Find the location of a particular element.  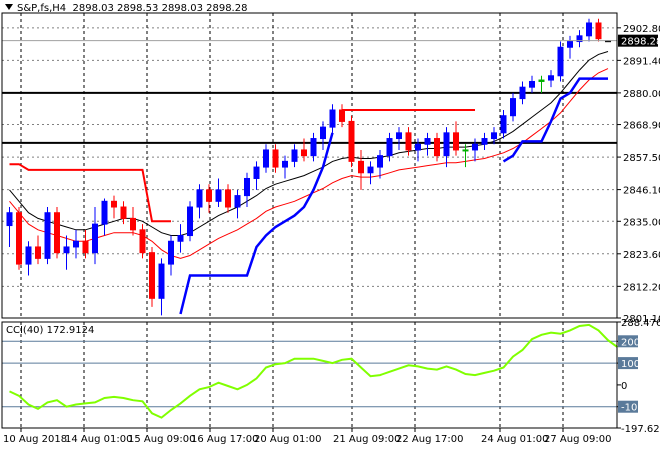

price-tick-label: 2835.00 is located at coordinates (641, 222).